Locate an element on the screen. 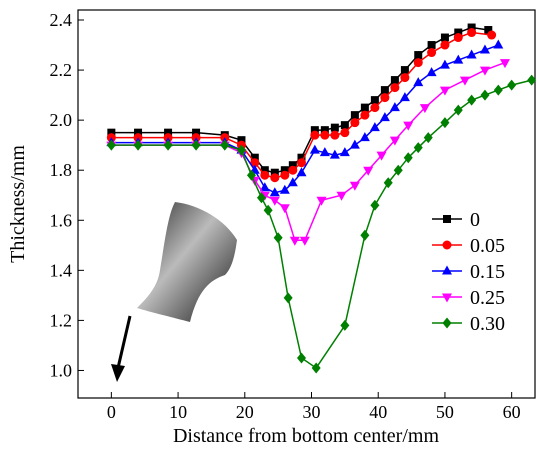 This screenshot has height=455, width=537. y-tick-label: 1.4 is located at coordinates (61, 270).